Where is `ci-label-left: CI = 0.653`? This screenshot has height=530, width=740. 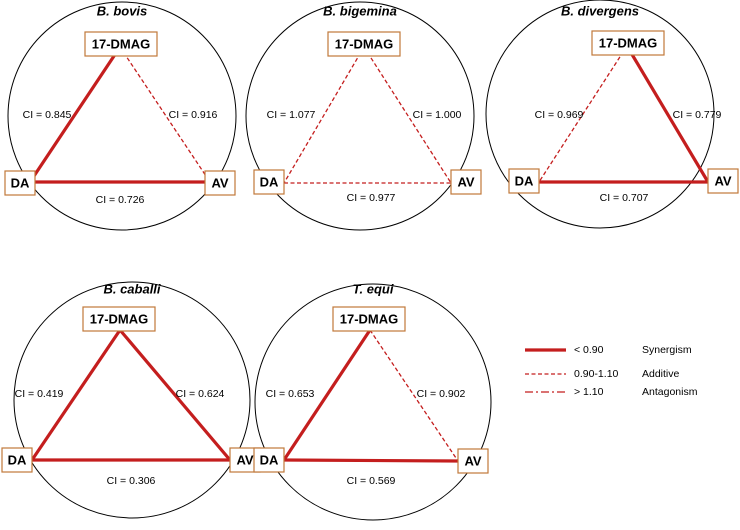
ci-label-left: CI = 0.653 is located at coordinates (290, 394).